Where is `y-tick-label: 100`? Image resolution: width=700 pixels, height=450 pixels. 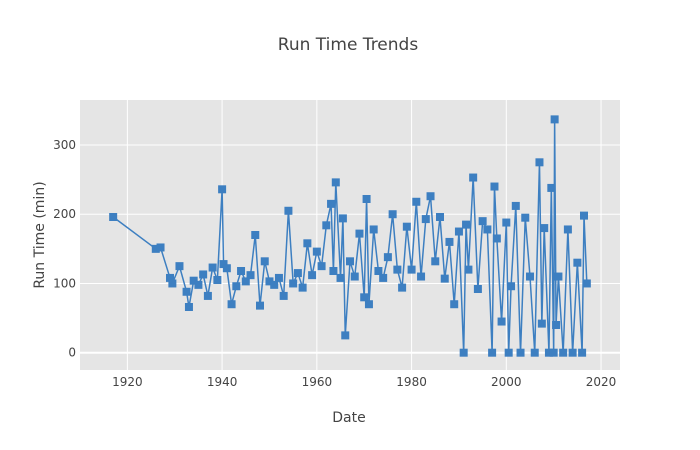
y-tick-label: 100 is located at coordinates (64, 283).